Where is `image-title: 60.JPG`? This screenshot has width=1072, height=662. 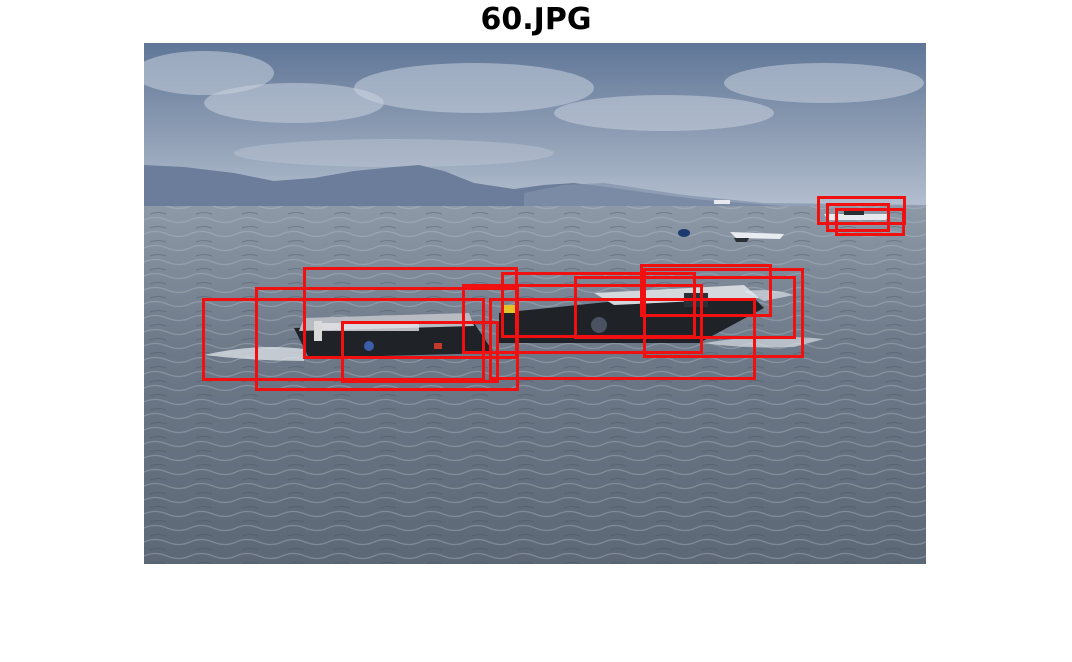
image-title: 60.JPG is located at coordinates (536, 19).